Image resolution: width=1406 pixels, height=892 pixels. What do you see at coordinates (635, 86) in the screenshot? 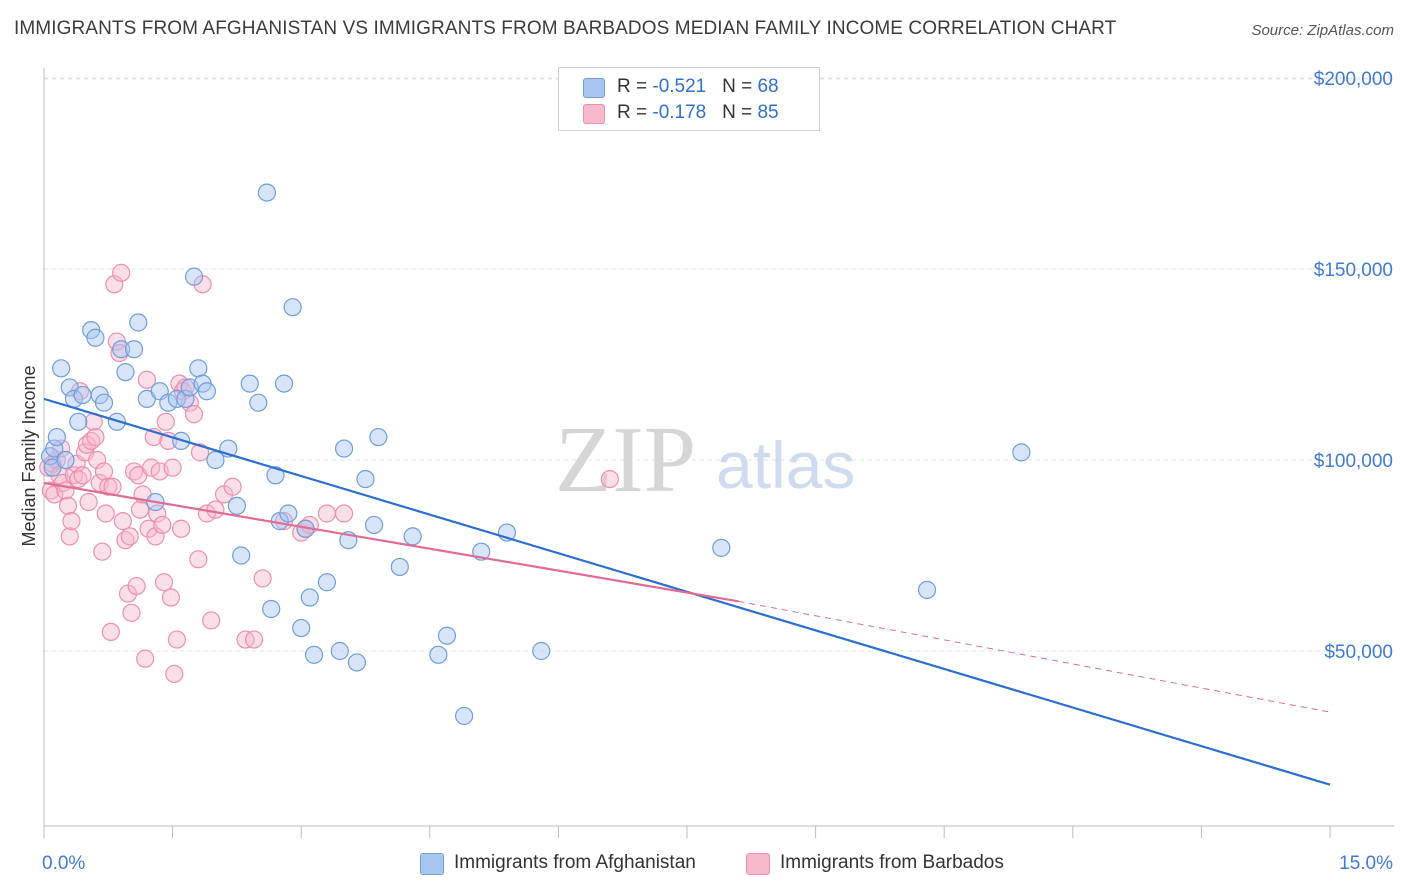
I see `legend-r-label: R =` at bounding box center [635, 86].